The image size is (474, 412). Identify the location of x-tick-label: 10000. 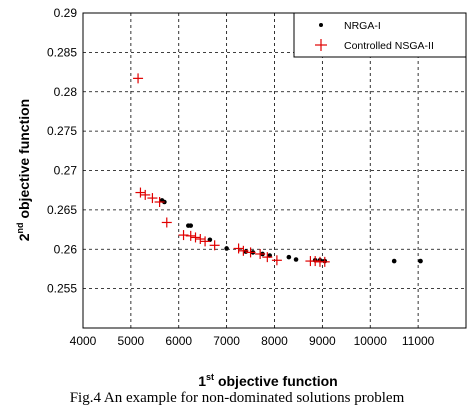
(371, 341).